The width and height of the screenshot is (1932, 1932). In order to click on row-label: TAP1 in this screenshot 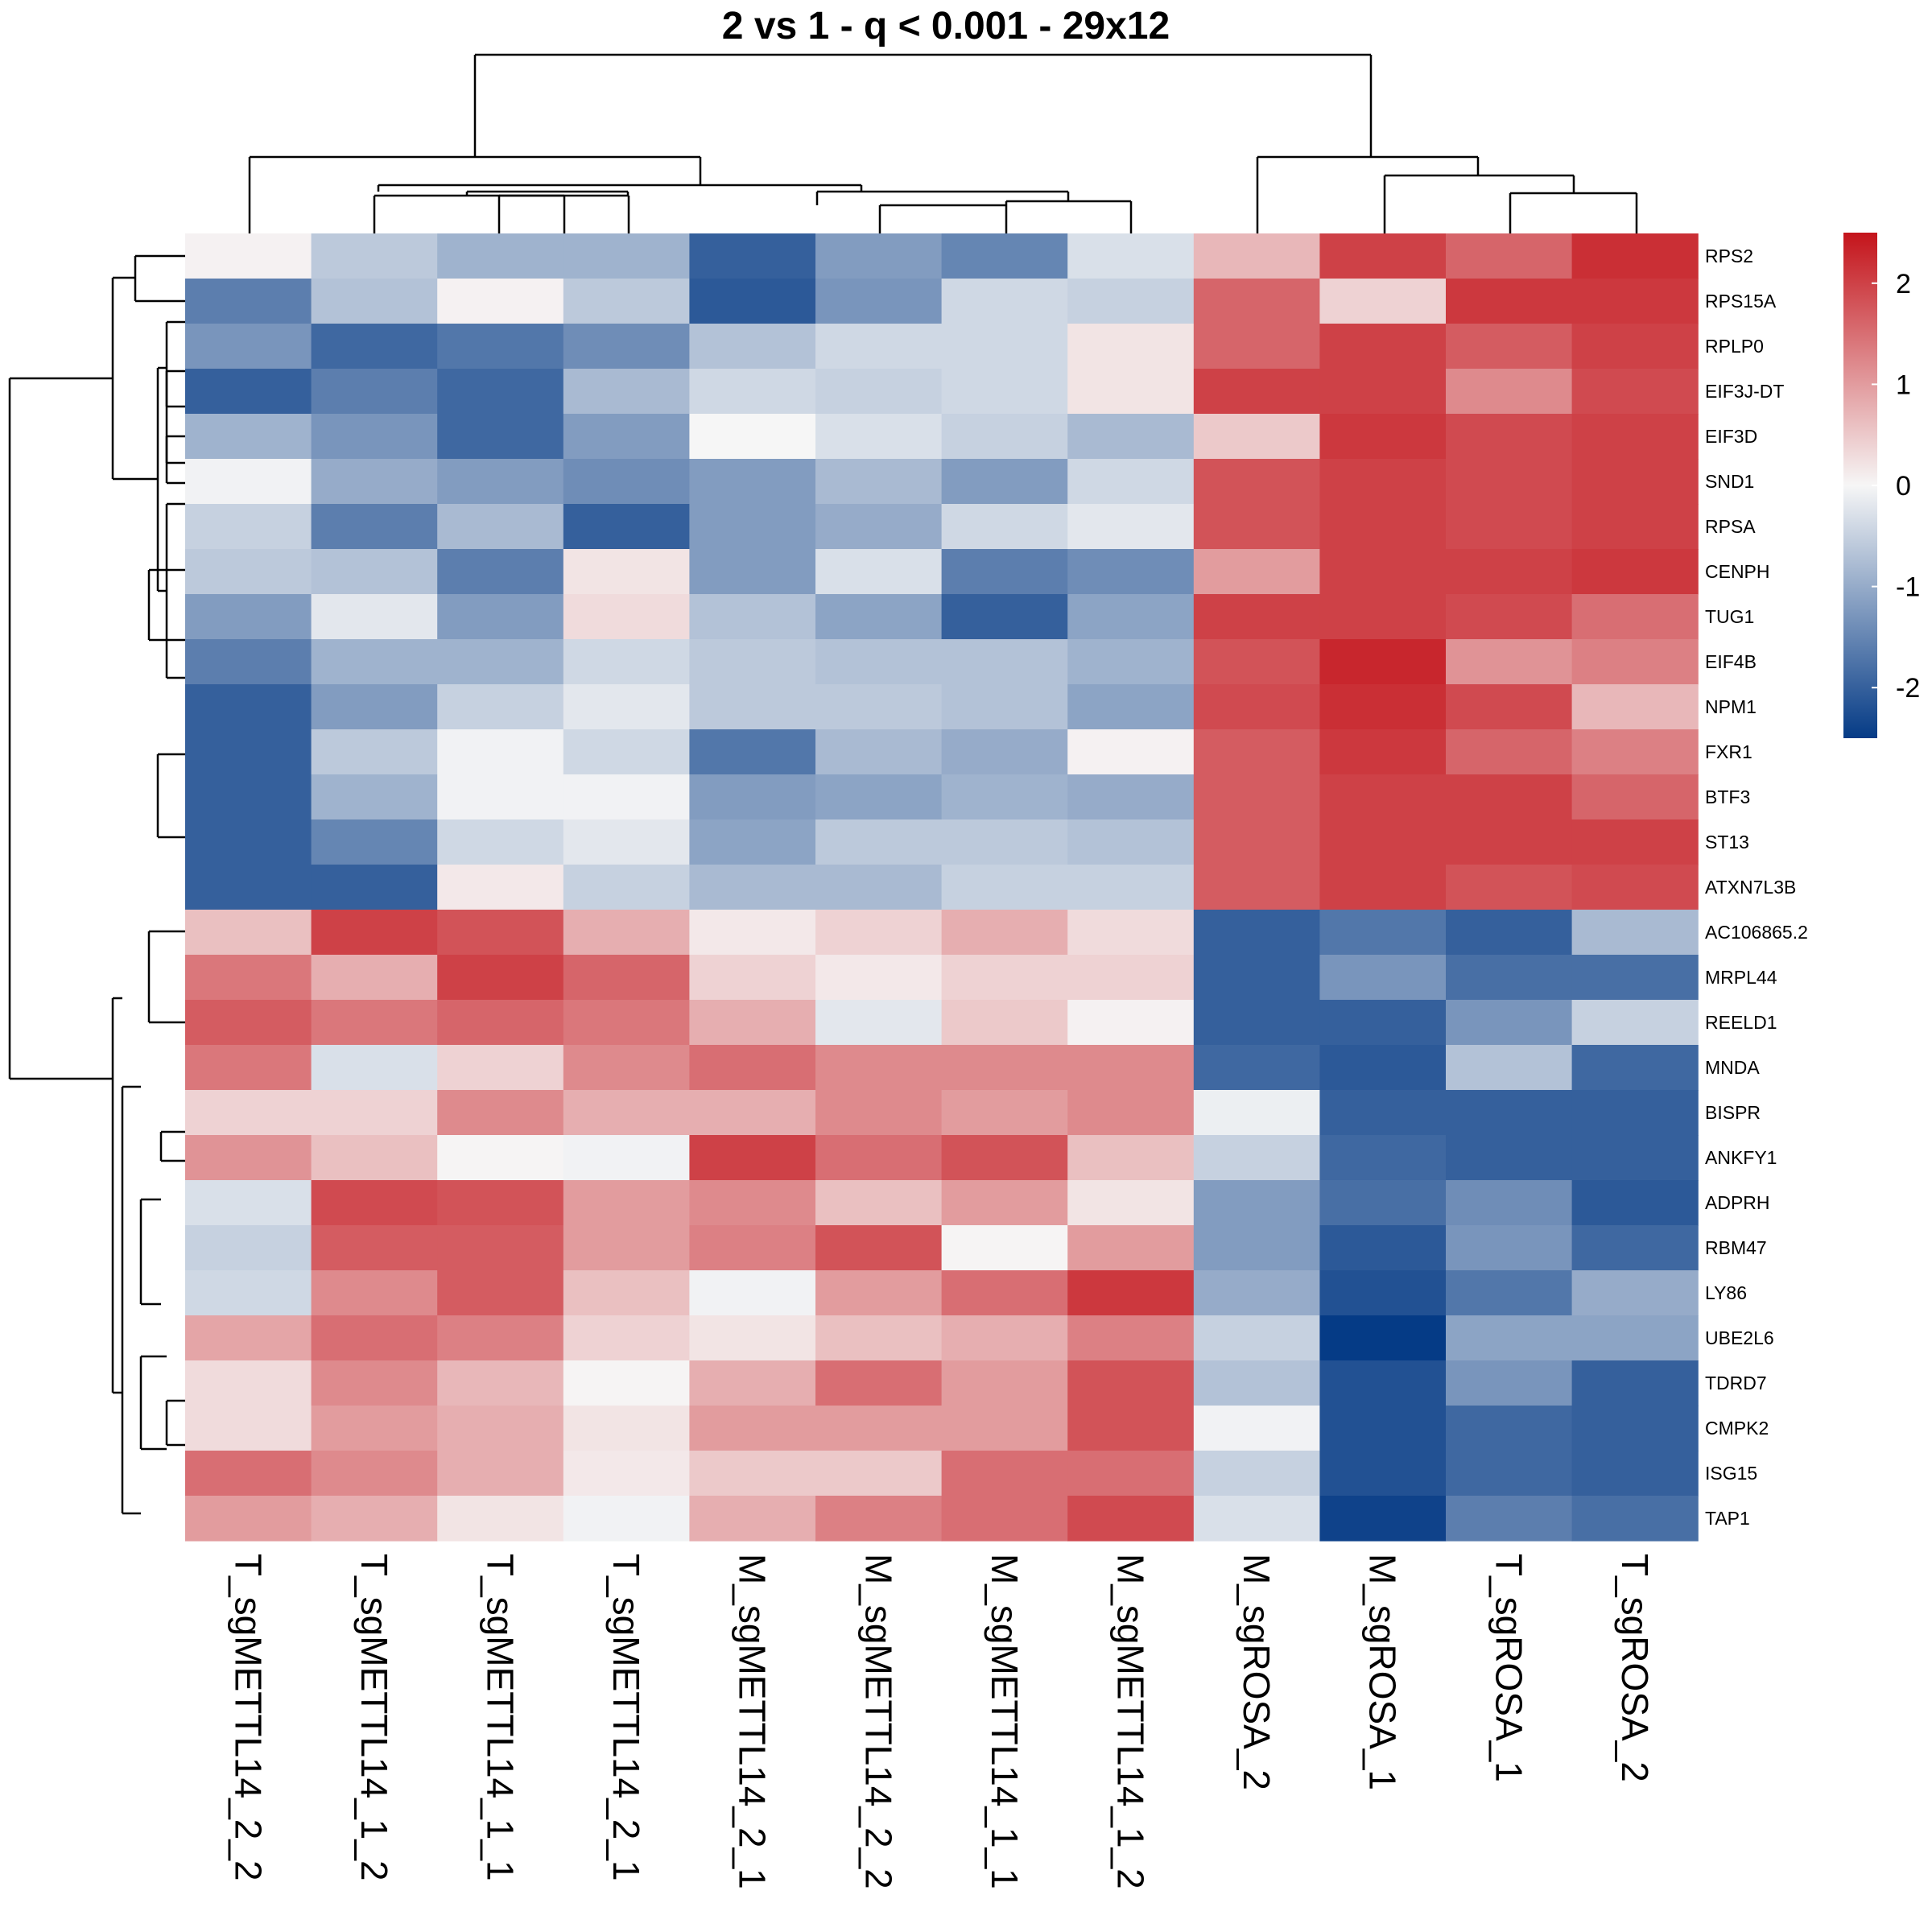, I will do `click(1727, 1518)`.